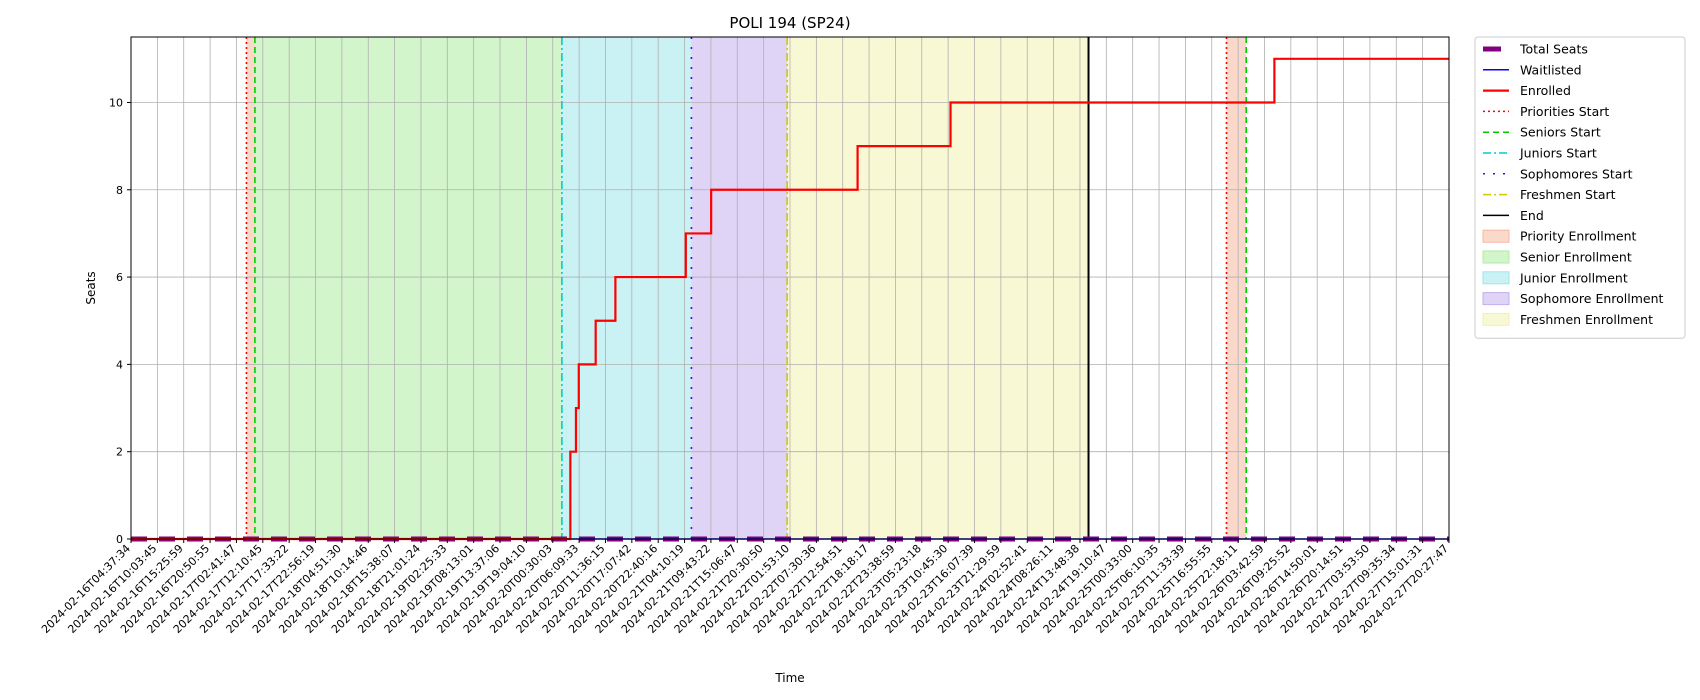  I want to click on y-tick-label: 10, so click(116, 102).